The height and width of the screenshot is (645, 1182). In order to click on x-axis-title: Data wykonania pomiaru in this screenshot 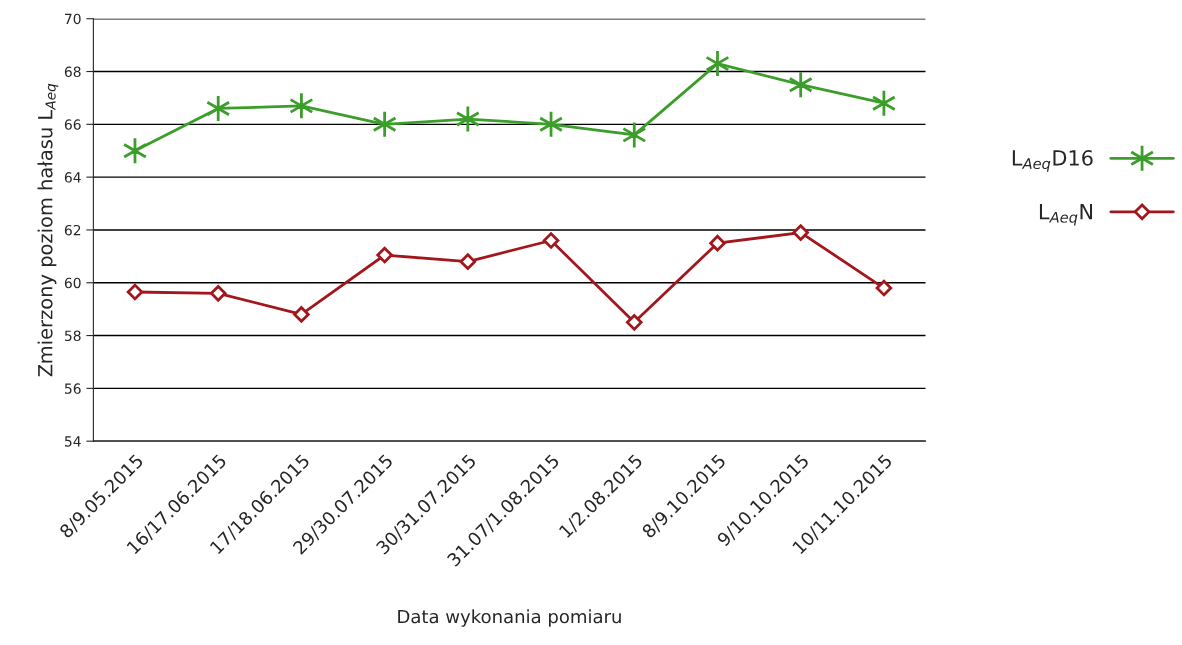, I will do `click(509, 618)`.